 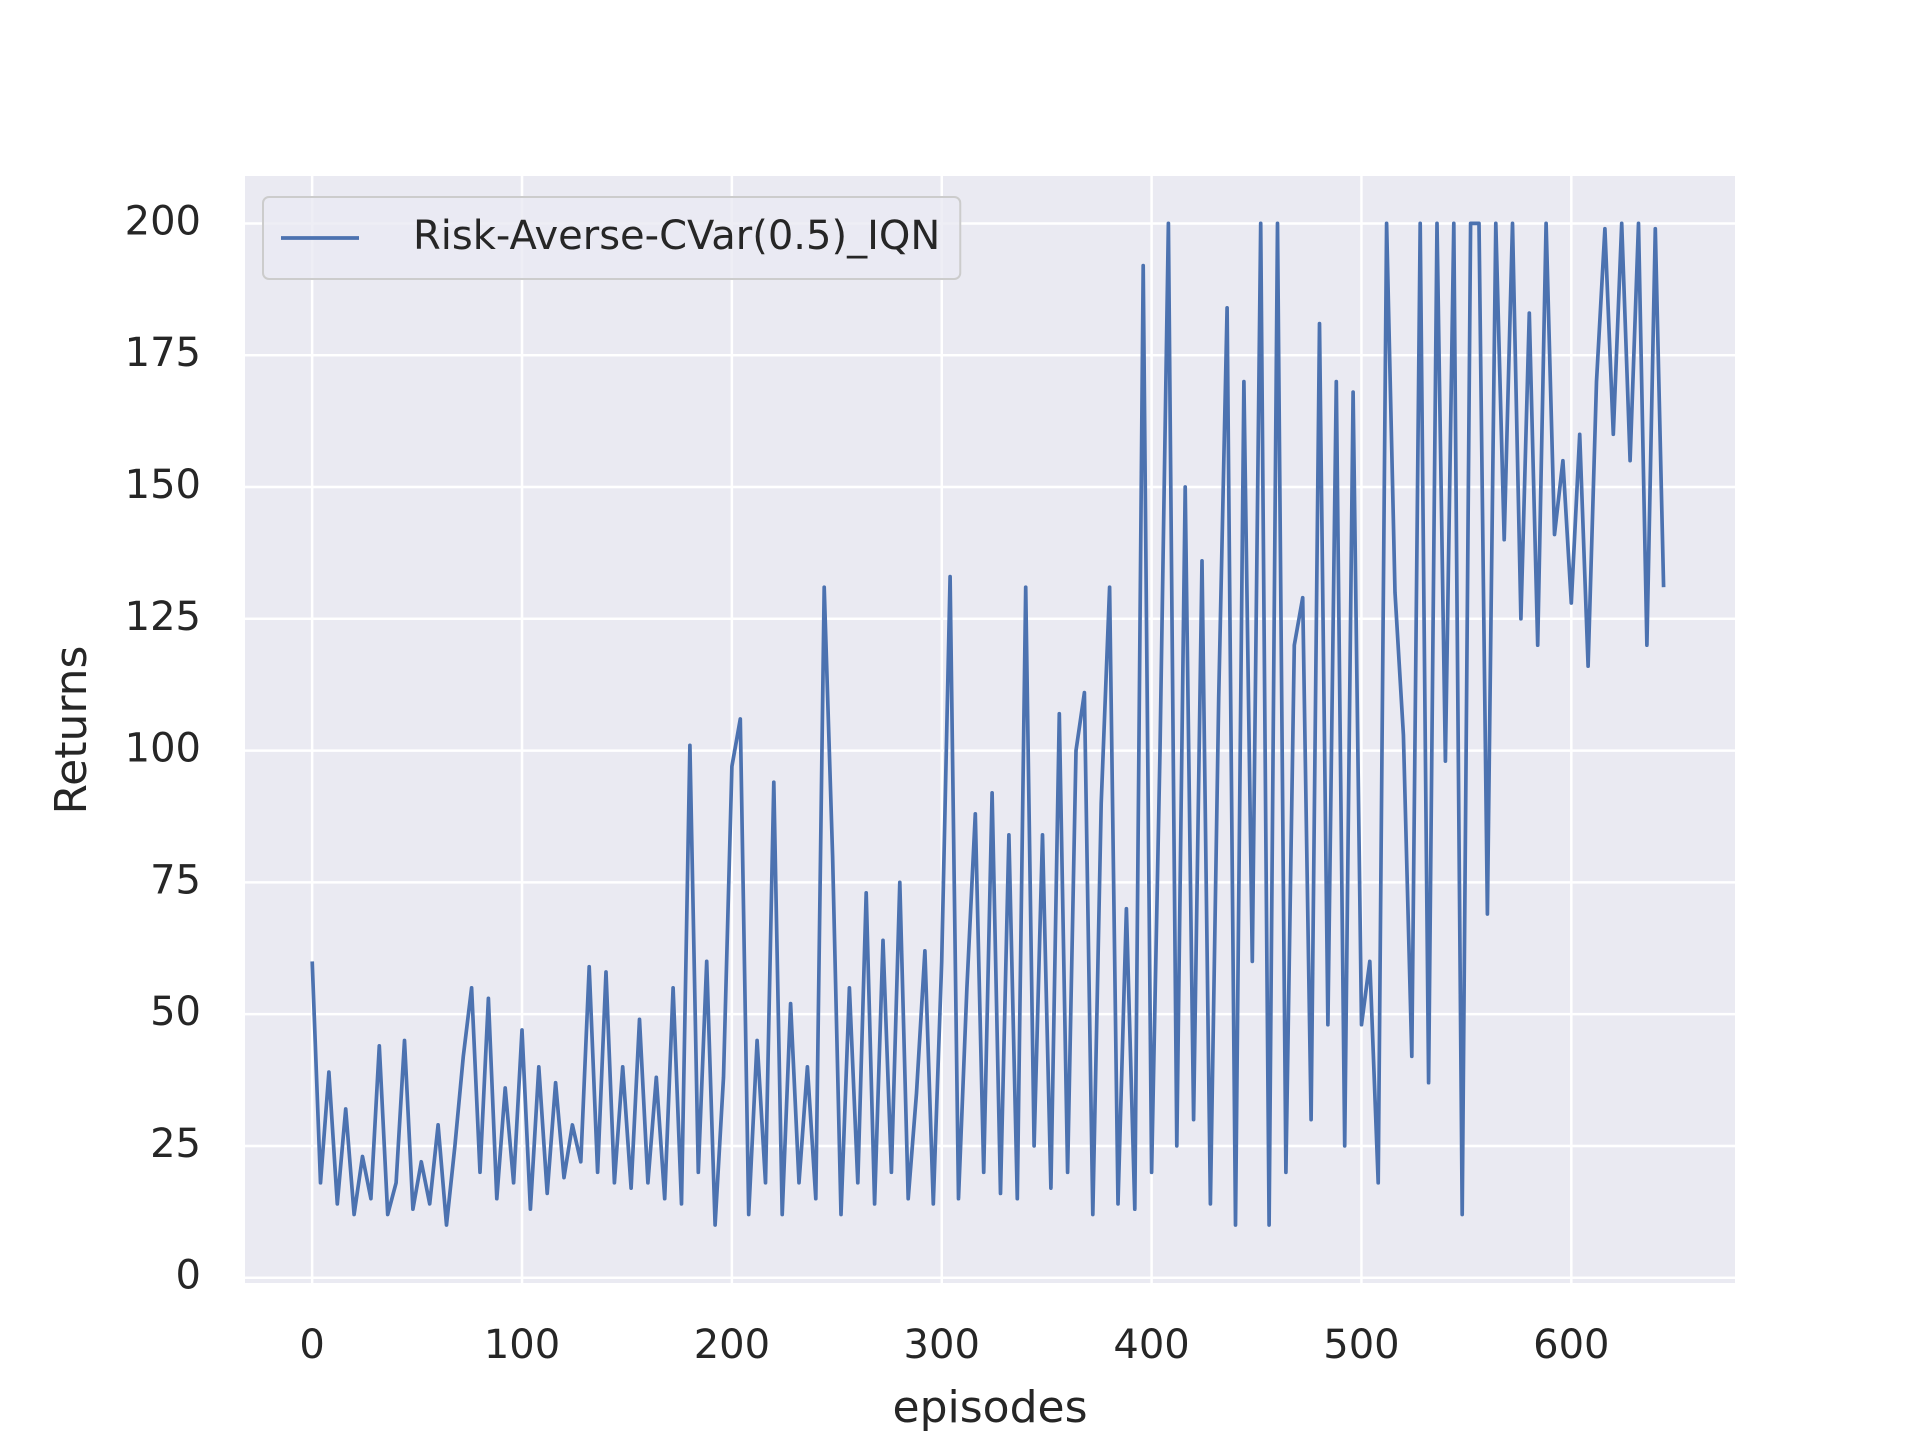 What do you see at coordinates (1571, 1345) in the screenshot?
I see `x-tick-label: 600` at bounding box center [1571, 1345].